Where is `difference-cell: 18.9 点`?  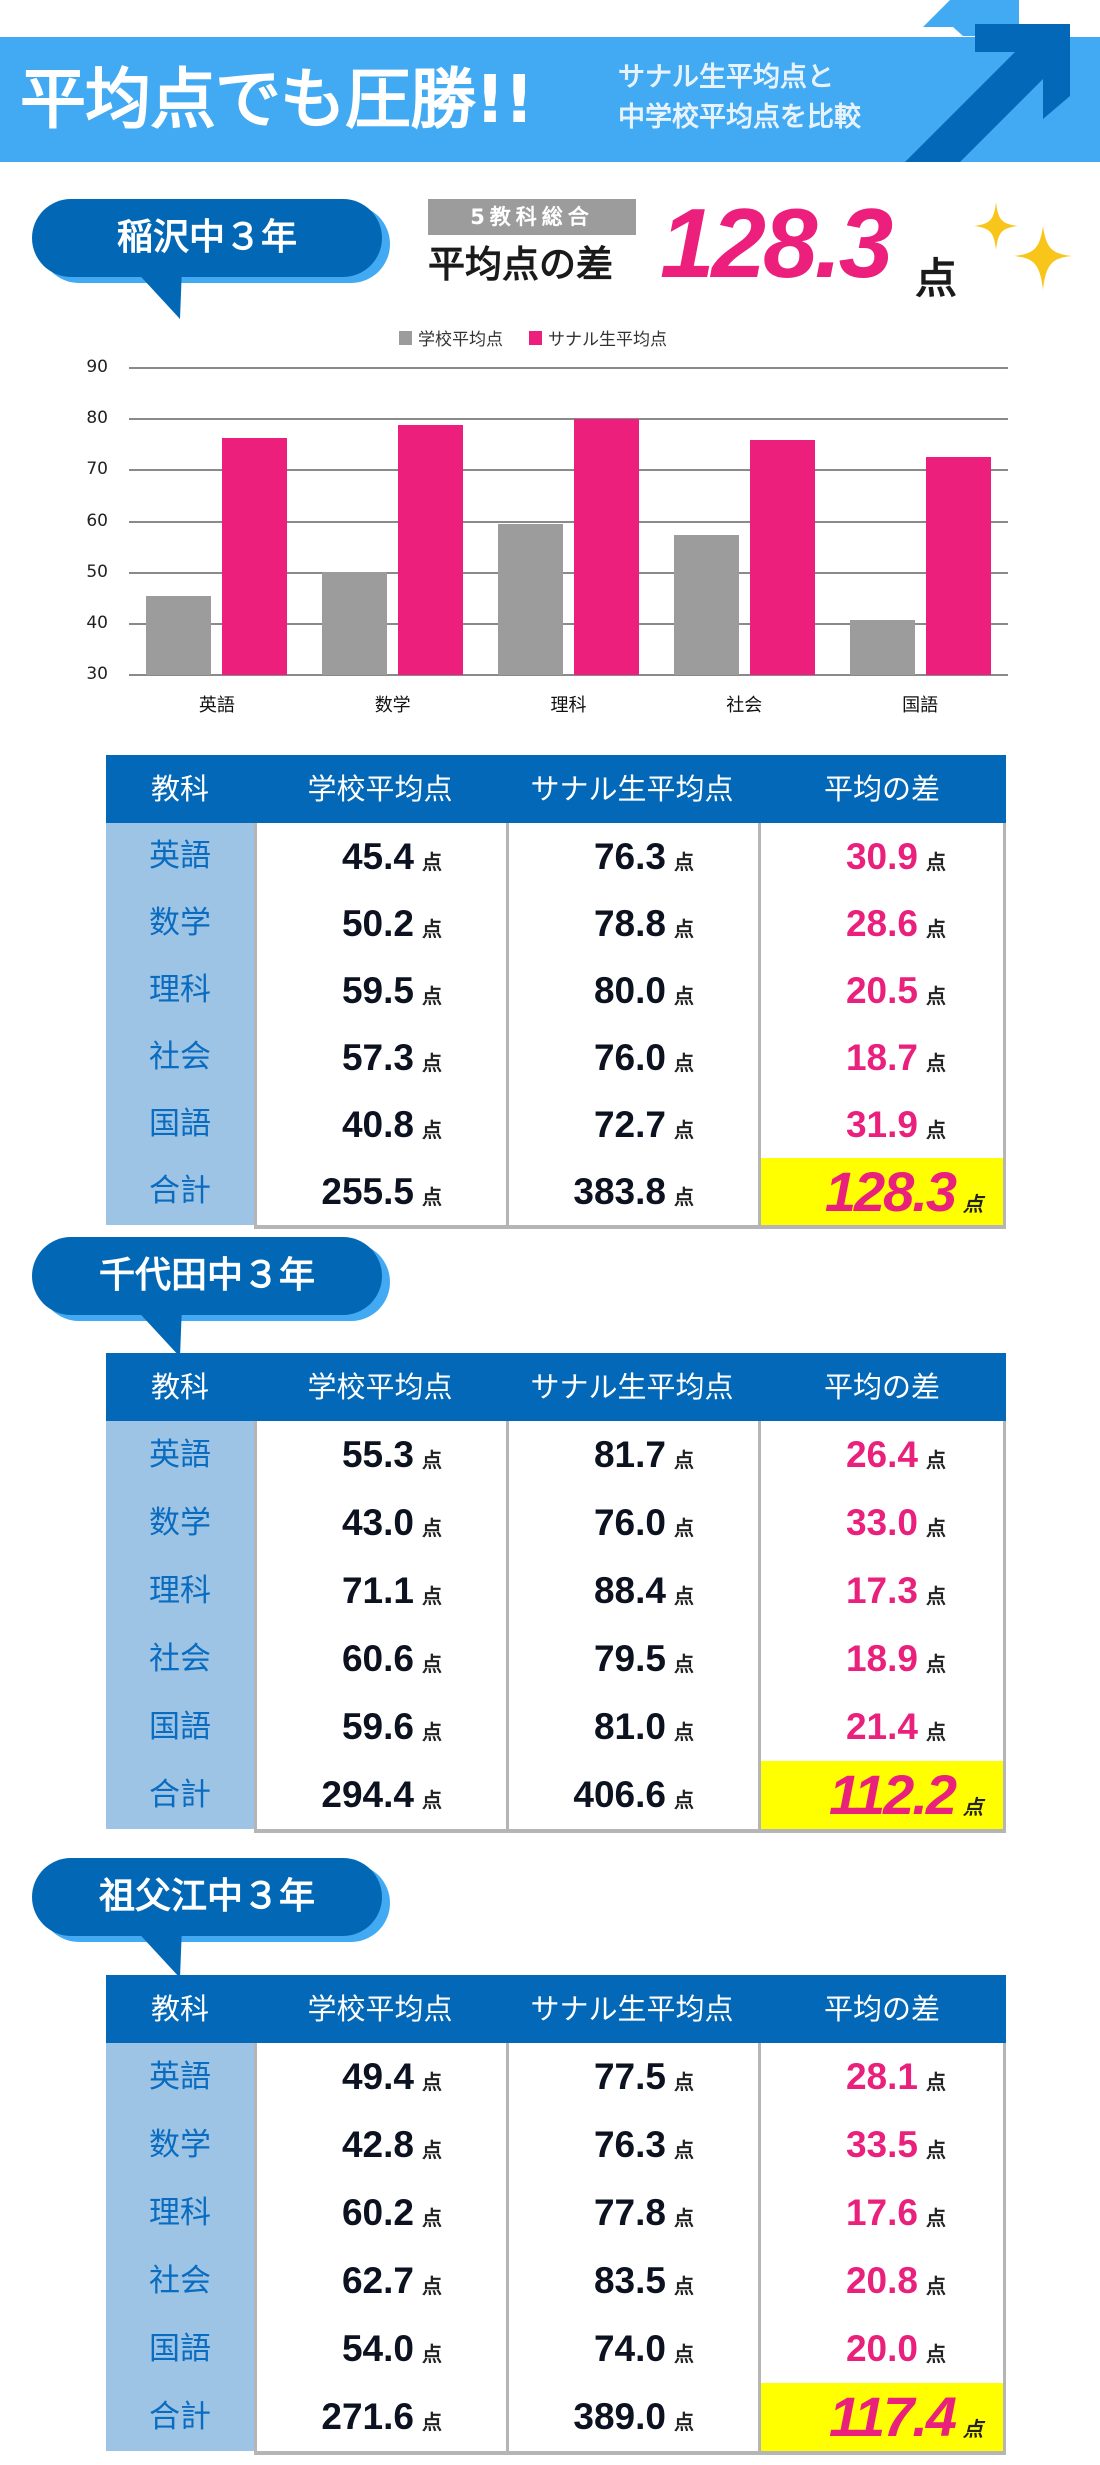
difference-cell: 18.9 点 is located at coordinates (852, 1659).